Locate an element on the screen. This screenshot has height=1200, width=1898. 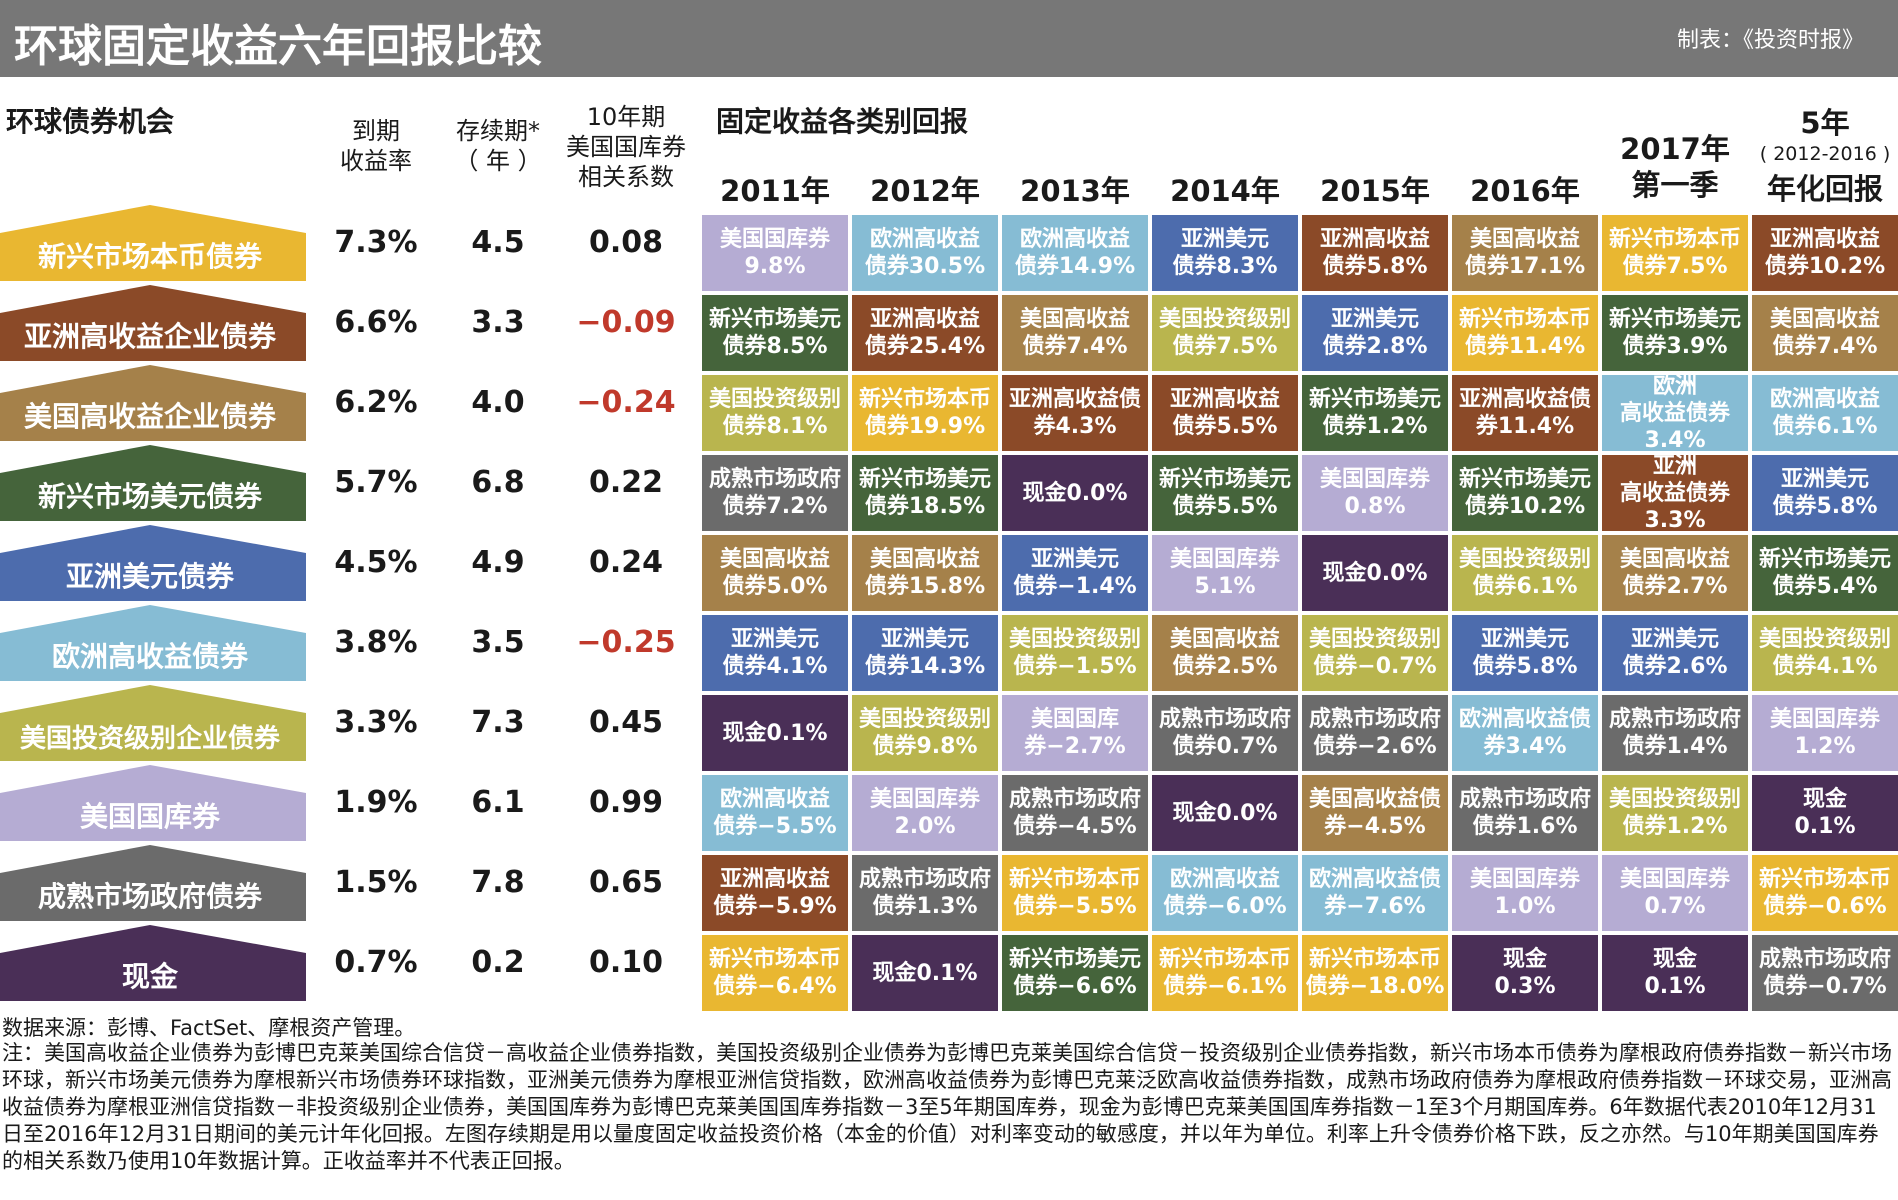
return-cell: 亚洲美元 债券−1.4% is located at coordinates (1075, 573).